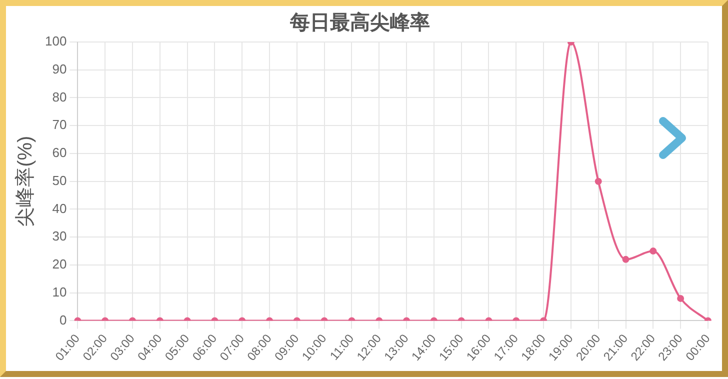 This screenshot has height=379, width=728. I want to click on y-tick-label: 60, so click(59, 152).